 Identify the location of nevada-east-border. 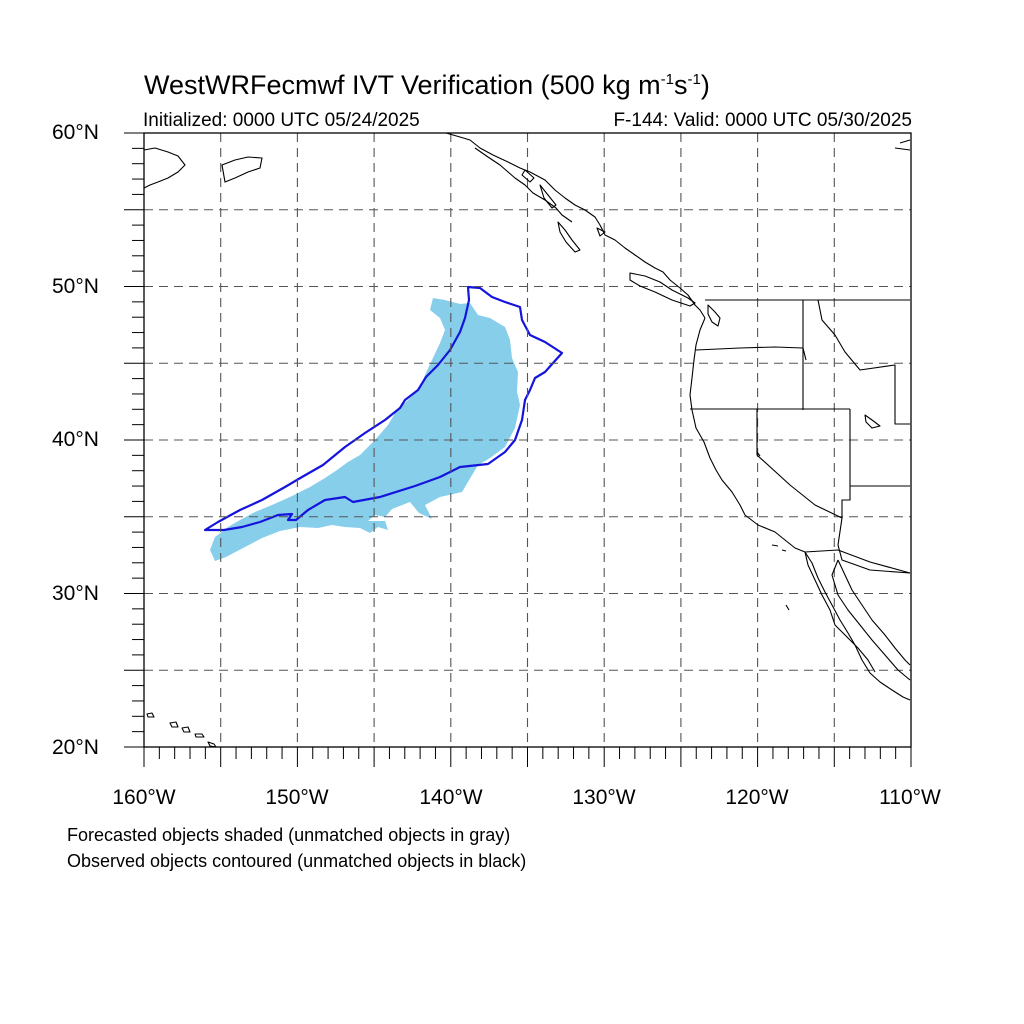
(846, 463).